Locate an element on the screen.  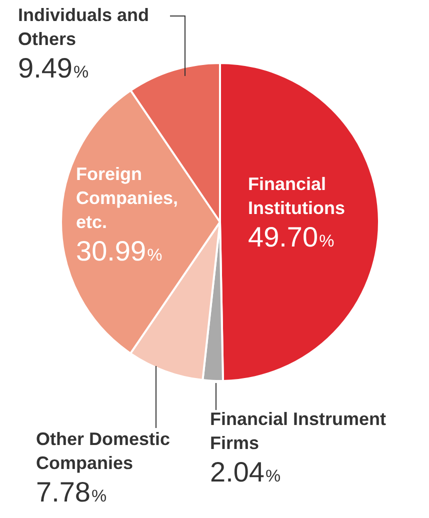
data-label: 9.49% is located at coordinates (53, 68).